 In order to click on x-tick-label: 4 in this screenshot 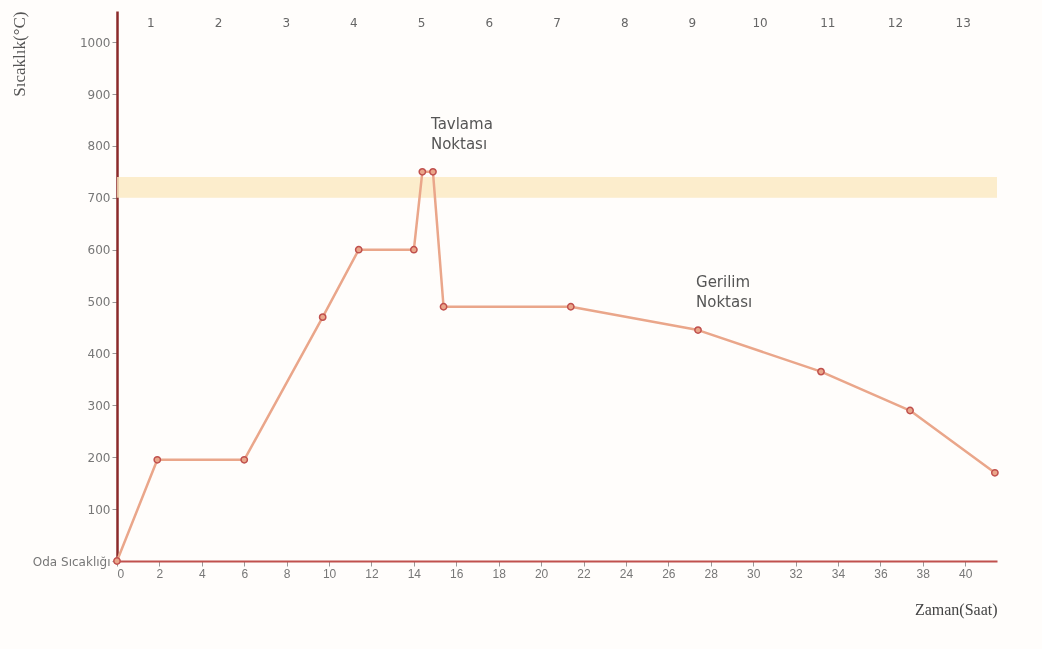, I will do `click(202, 573)`.